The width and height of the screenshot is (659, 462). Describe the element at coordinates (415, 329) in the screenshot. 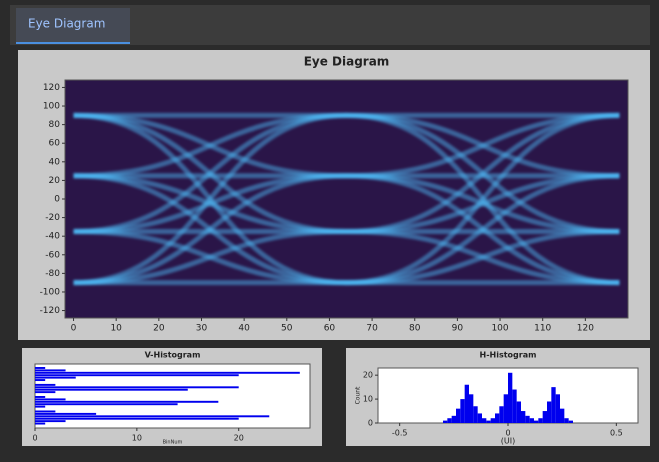

I see `x-tick-label: 80` at that location.